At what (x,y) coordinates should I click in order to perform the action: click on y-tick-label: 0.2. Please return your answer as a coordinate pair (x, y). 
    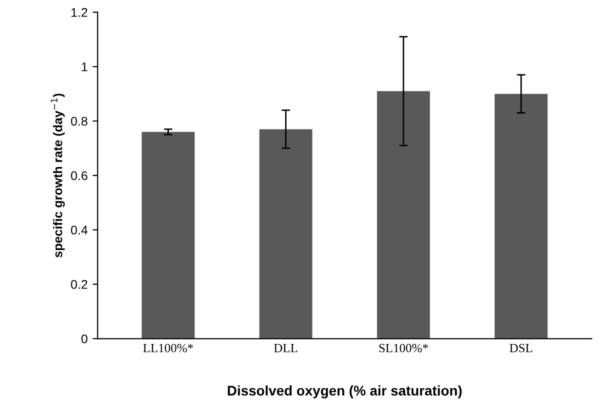
    Looking at the image, I should click on (79, 284).